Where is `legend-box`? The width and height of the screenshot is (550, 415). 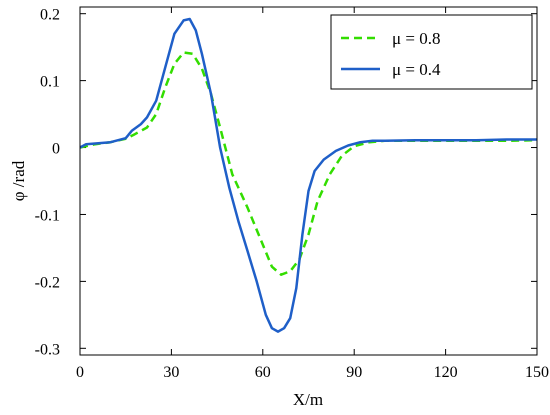 legend-box is located at coordinates (431, 52).